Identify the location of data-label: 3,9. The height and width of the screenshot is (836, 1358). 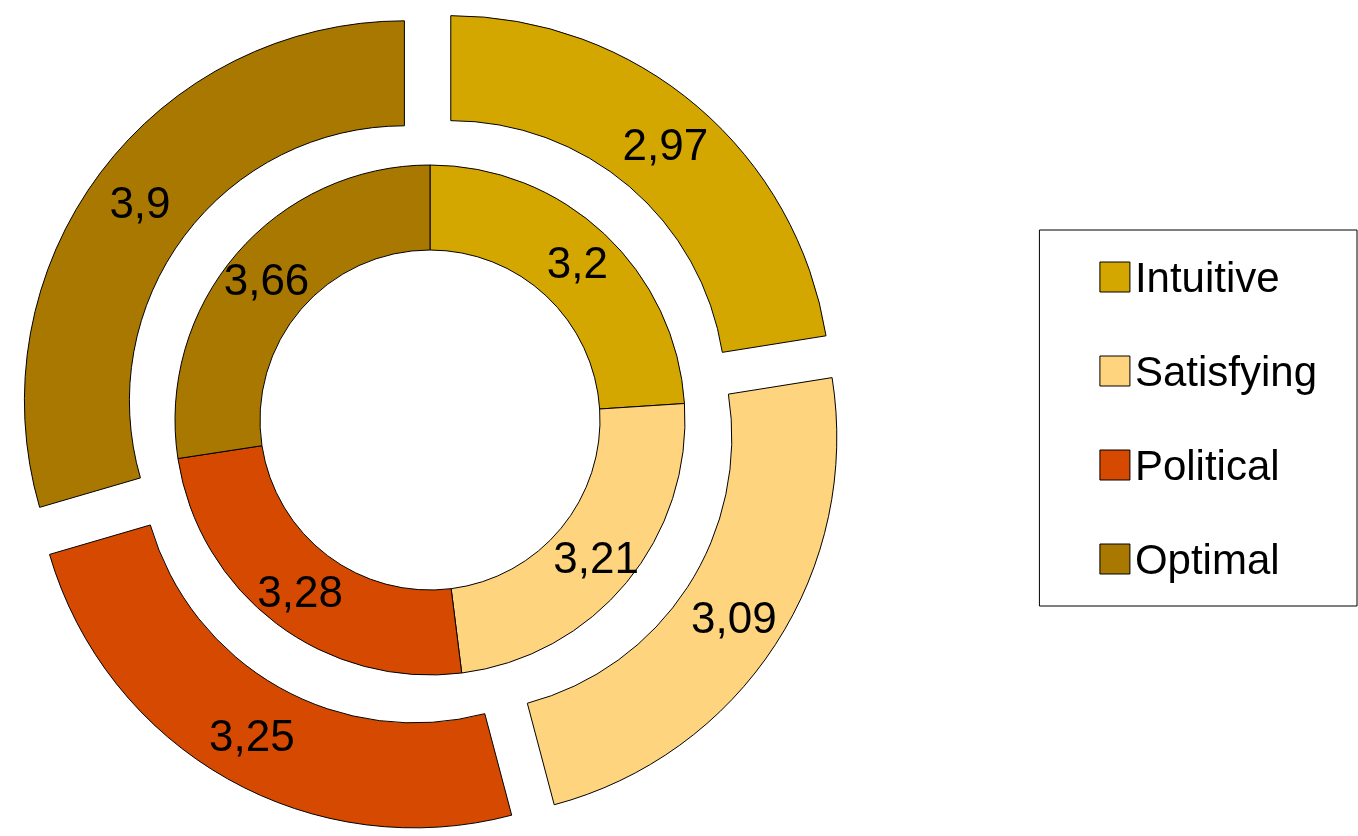
(140, 203).